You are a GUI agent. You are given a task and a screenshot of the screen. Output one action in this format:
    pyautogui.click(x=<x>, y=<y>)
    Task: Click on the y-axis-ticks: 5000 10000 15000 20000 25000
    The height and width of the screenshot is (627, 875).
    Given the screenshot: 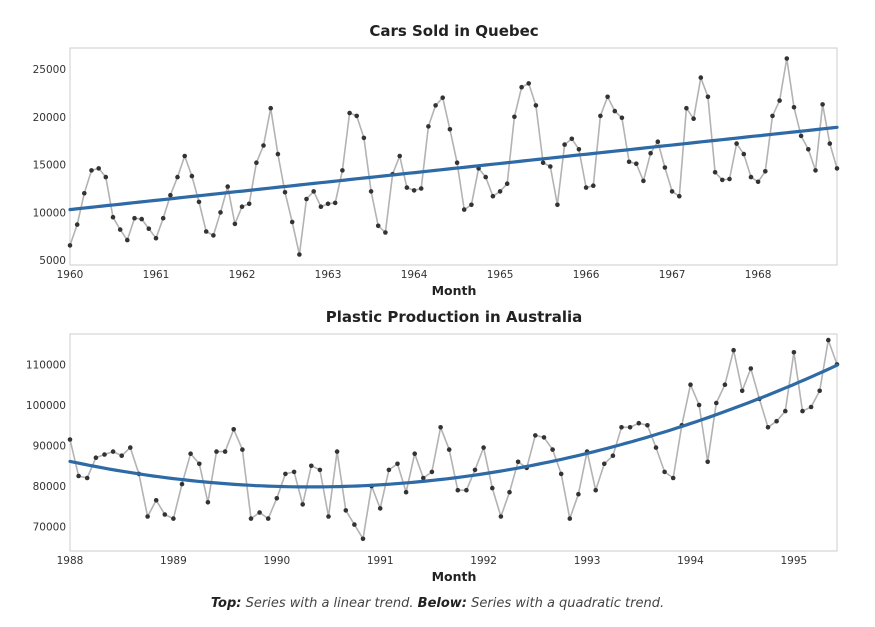 What is the action you would take?
    pyautogui.click(x=49, y=165)
    